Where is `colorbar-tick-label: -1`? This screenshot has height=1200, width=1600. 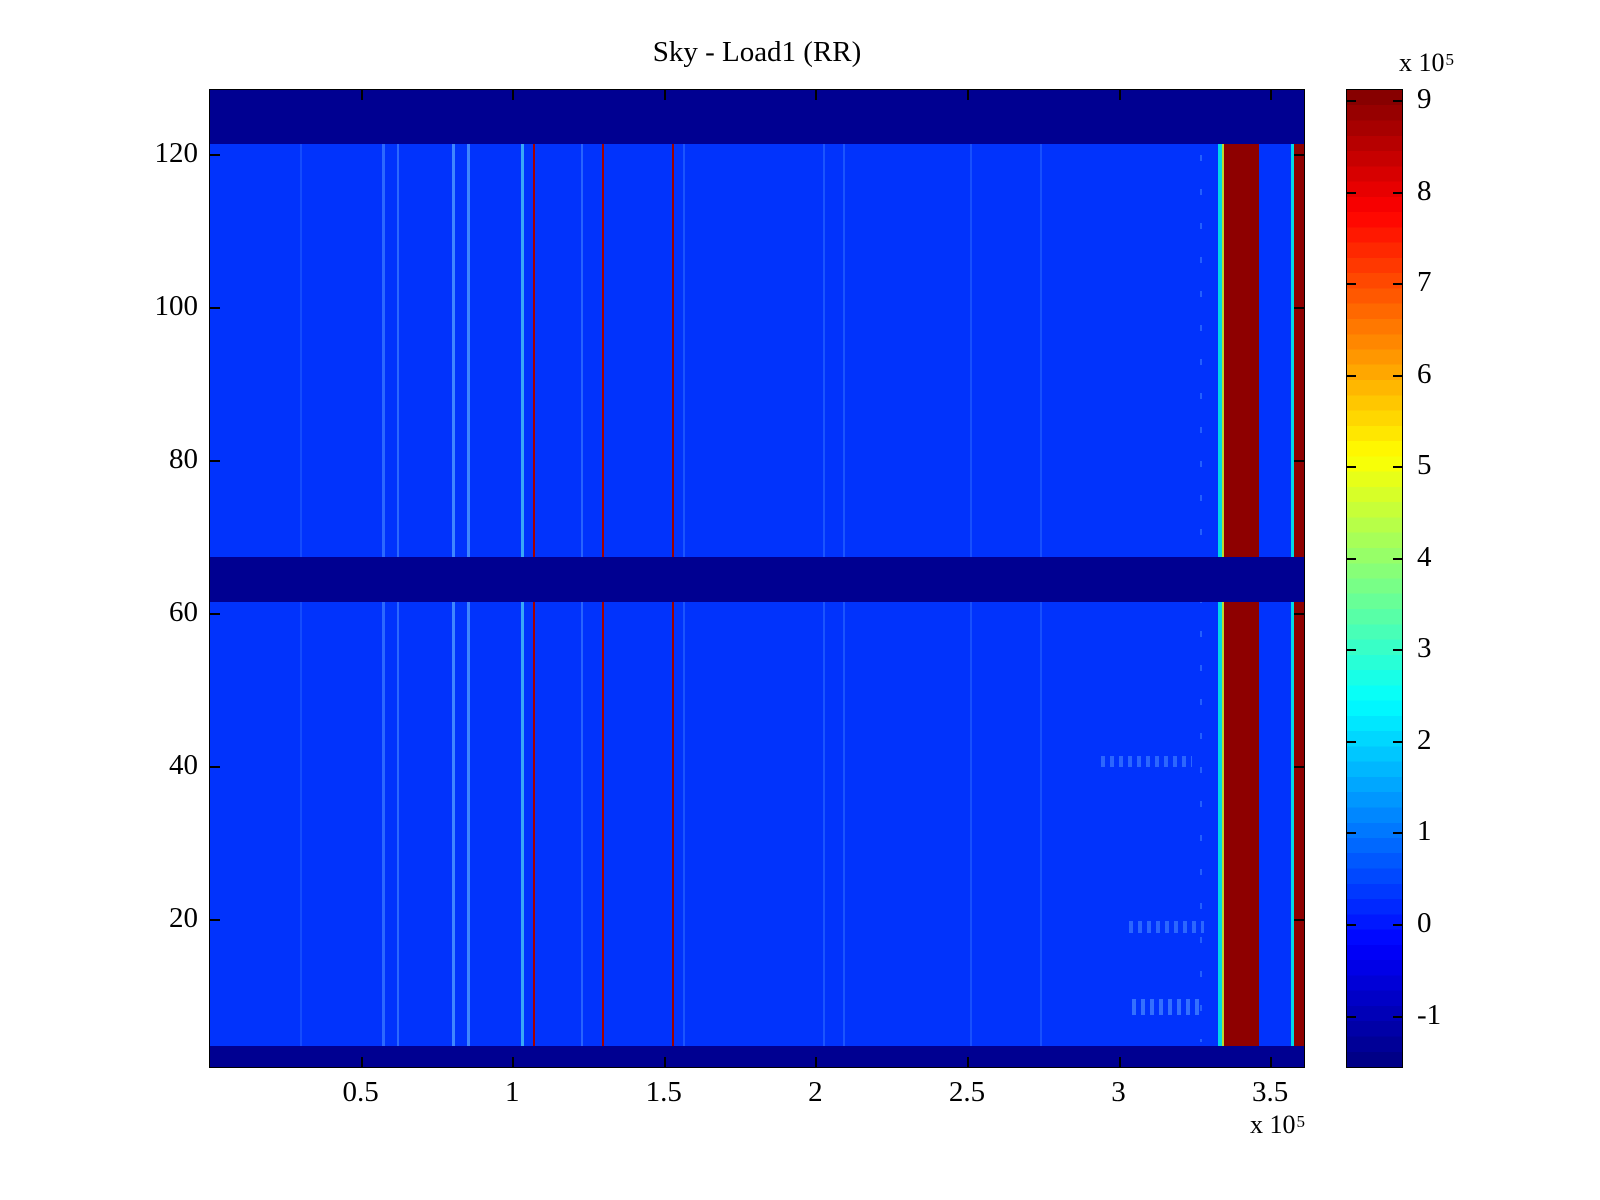
colorbar-tick-label: -1 is located at coordinates (1429, 1014).